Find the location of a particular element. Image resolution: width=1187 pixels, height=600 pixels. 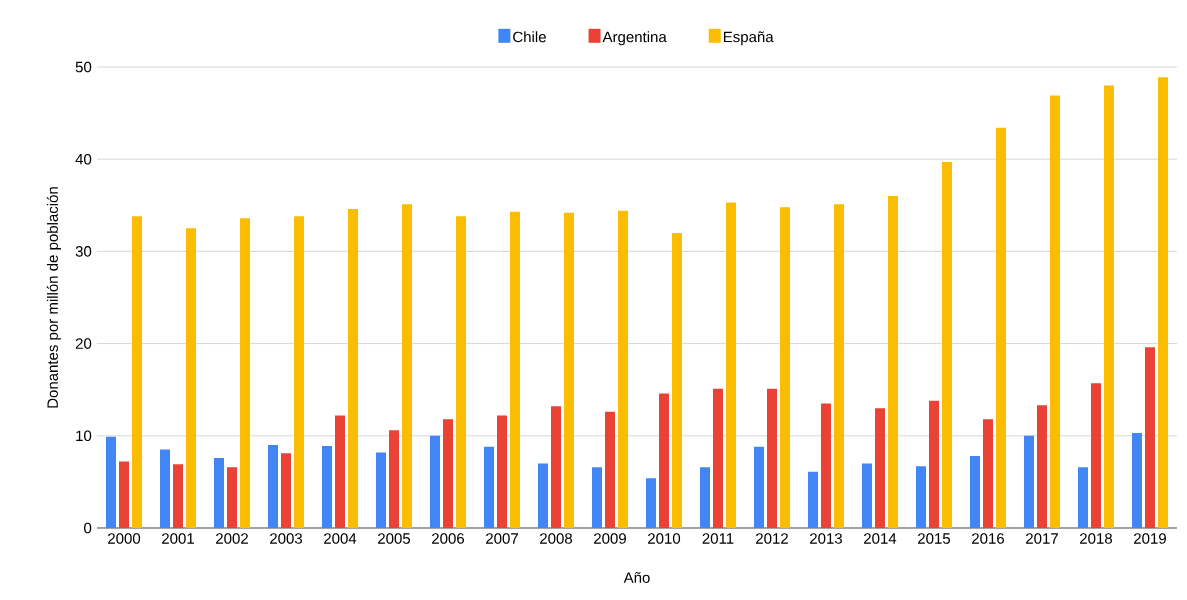

legend-label: Argentina is located at coordinates (634, 38).